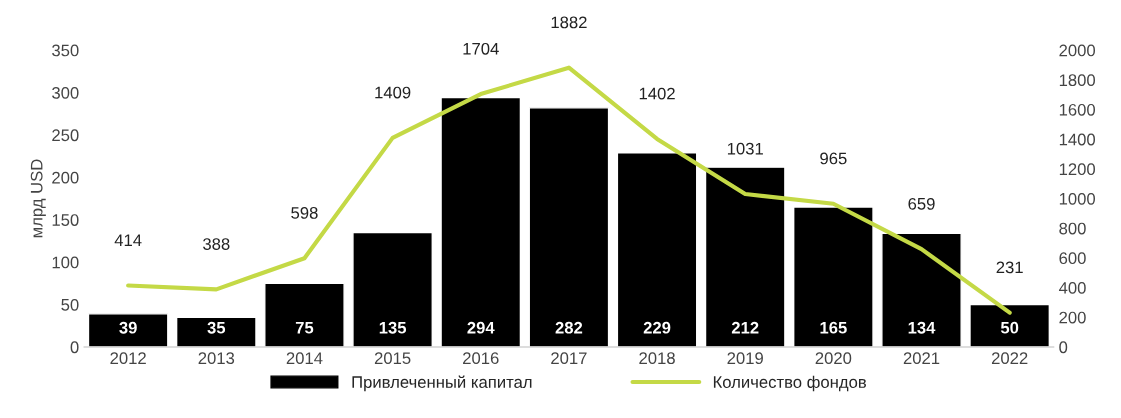  Describe the element at coordinates (392, 358) in the screenshot. I see `x-tick-label: 2015` at that location.